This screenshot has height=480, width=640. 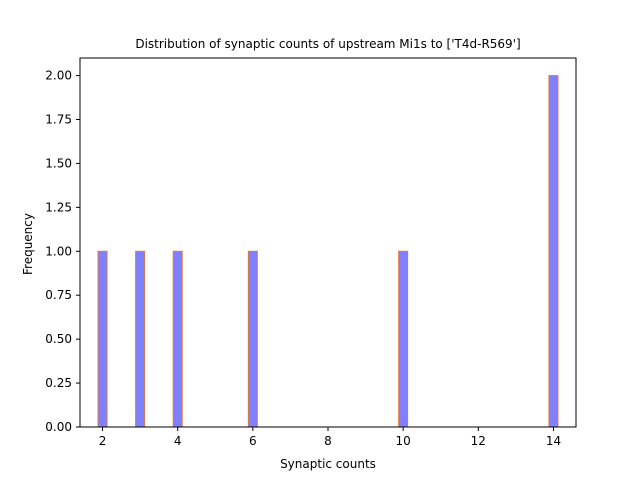 I want to click on x-axis-label: Synaptic counts, so click(x=328, y=464).